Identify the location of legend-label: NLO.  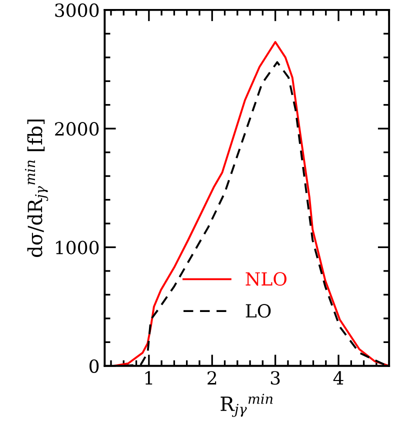
(266, 279).